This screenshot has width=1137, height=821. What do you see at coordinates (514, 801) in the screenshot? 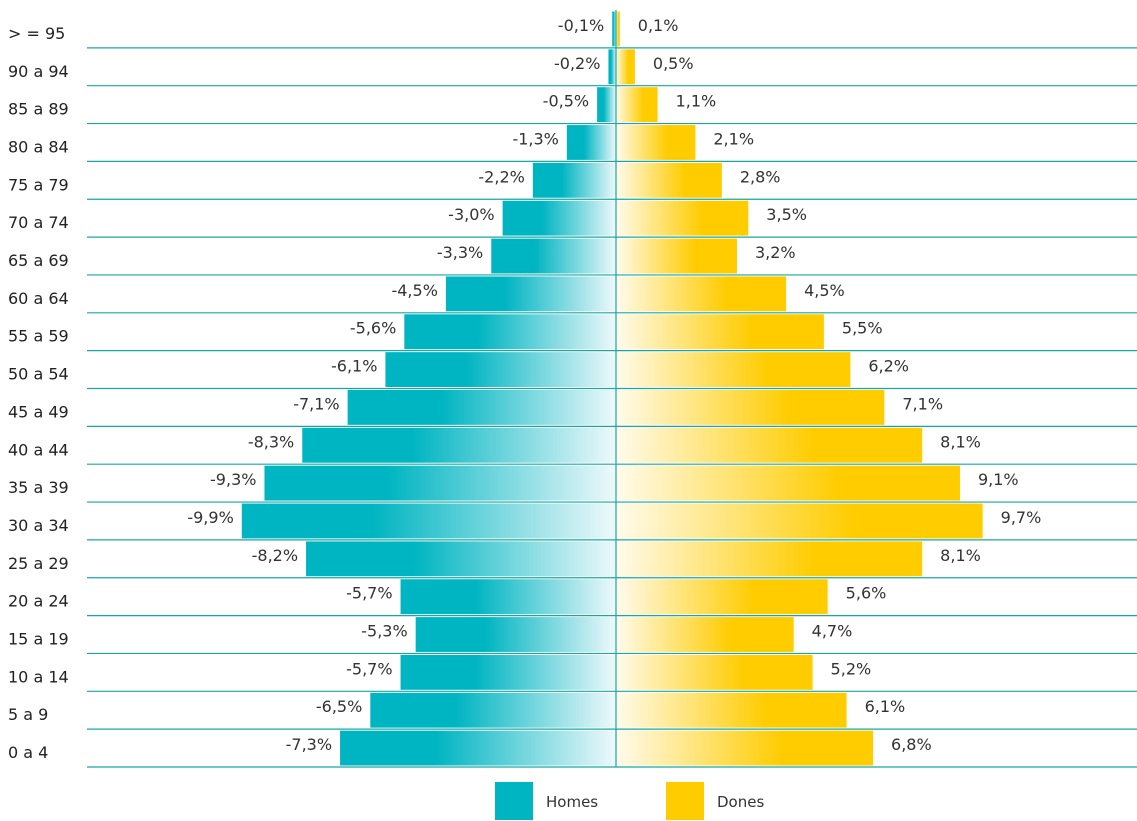
I see `legend-swatch-homes` at bounding box center [514, 801].